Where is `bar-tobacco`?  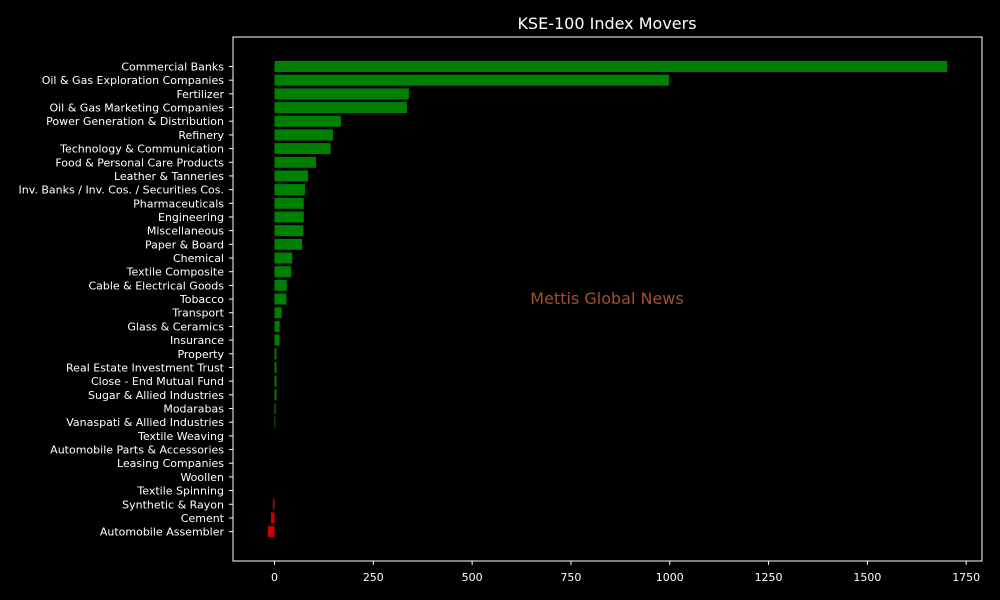 bar-tobacco is located at coordinates (280, 299).